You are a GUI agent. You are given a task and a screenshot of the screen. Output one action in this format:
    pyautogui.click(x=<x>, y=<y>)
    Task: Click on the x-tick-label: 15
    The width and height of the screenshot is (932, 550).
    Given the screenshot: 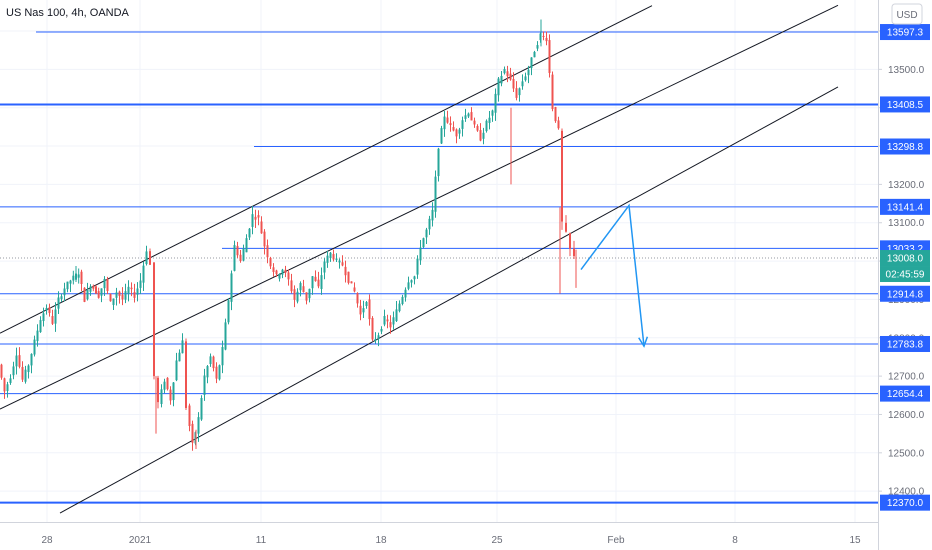 What is the action you would take?
    pyautogui.click(x=855, y=540)
    